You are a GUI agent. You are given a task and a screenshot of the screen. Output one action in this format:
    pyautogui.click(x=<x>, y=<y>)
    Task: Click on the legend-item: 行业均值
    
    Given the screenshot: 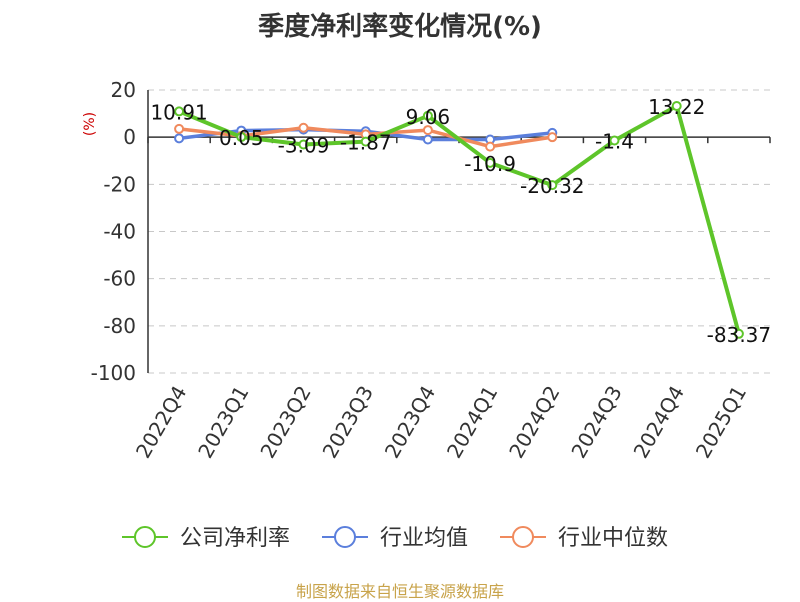 What is the action you would take?
    pyautogui.click(x=395, y=538)
    